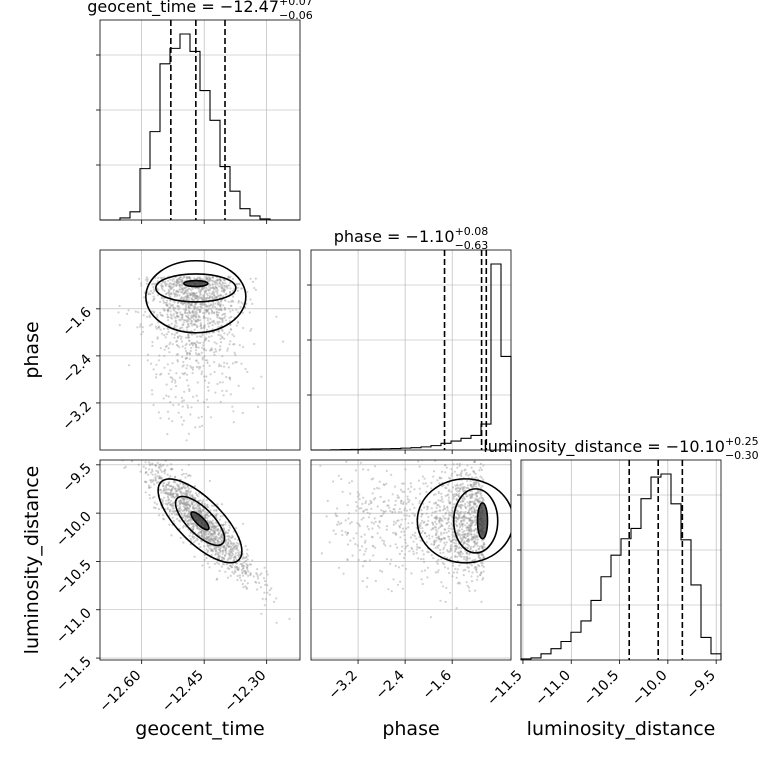  I want to click on y-axis-label-luminosity_distance: luminosity_distance, so click(32, 560).